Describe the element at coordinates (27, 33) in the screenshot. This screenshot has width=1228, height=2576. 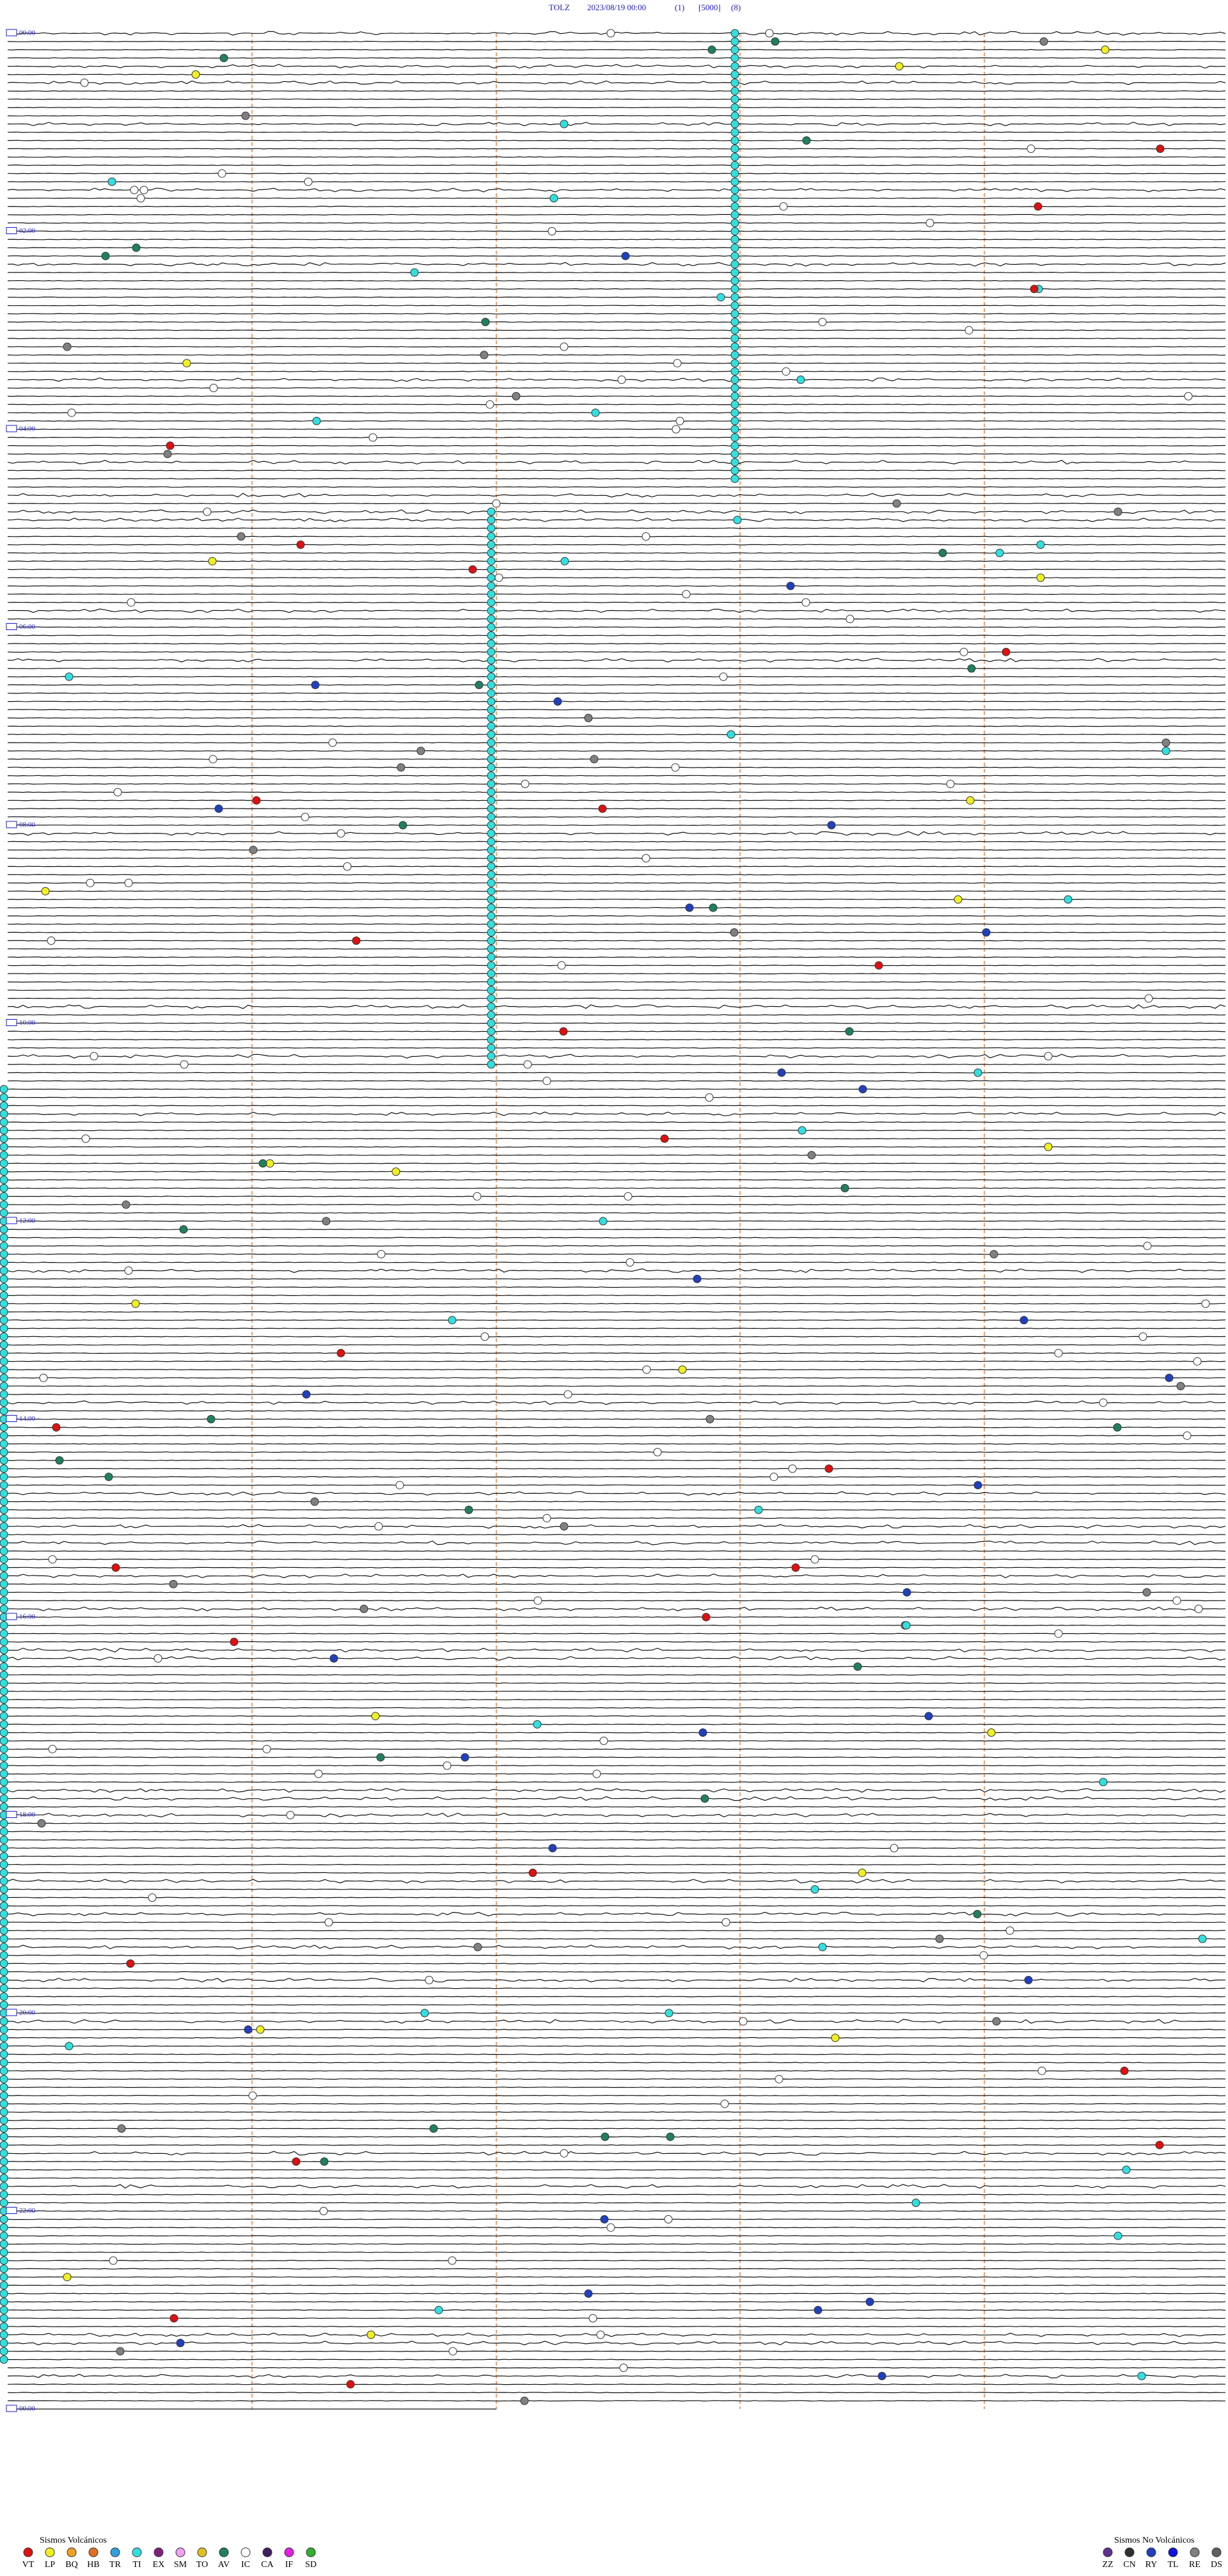
I see `hour-label: 00:00` at that location.